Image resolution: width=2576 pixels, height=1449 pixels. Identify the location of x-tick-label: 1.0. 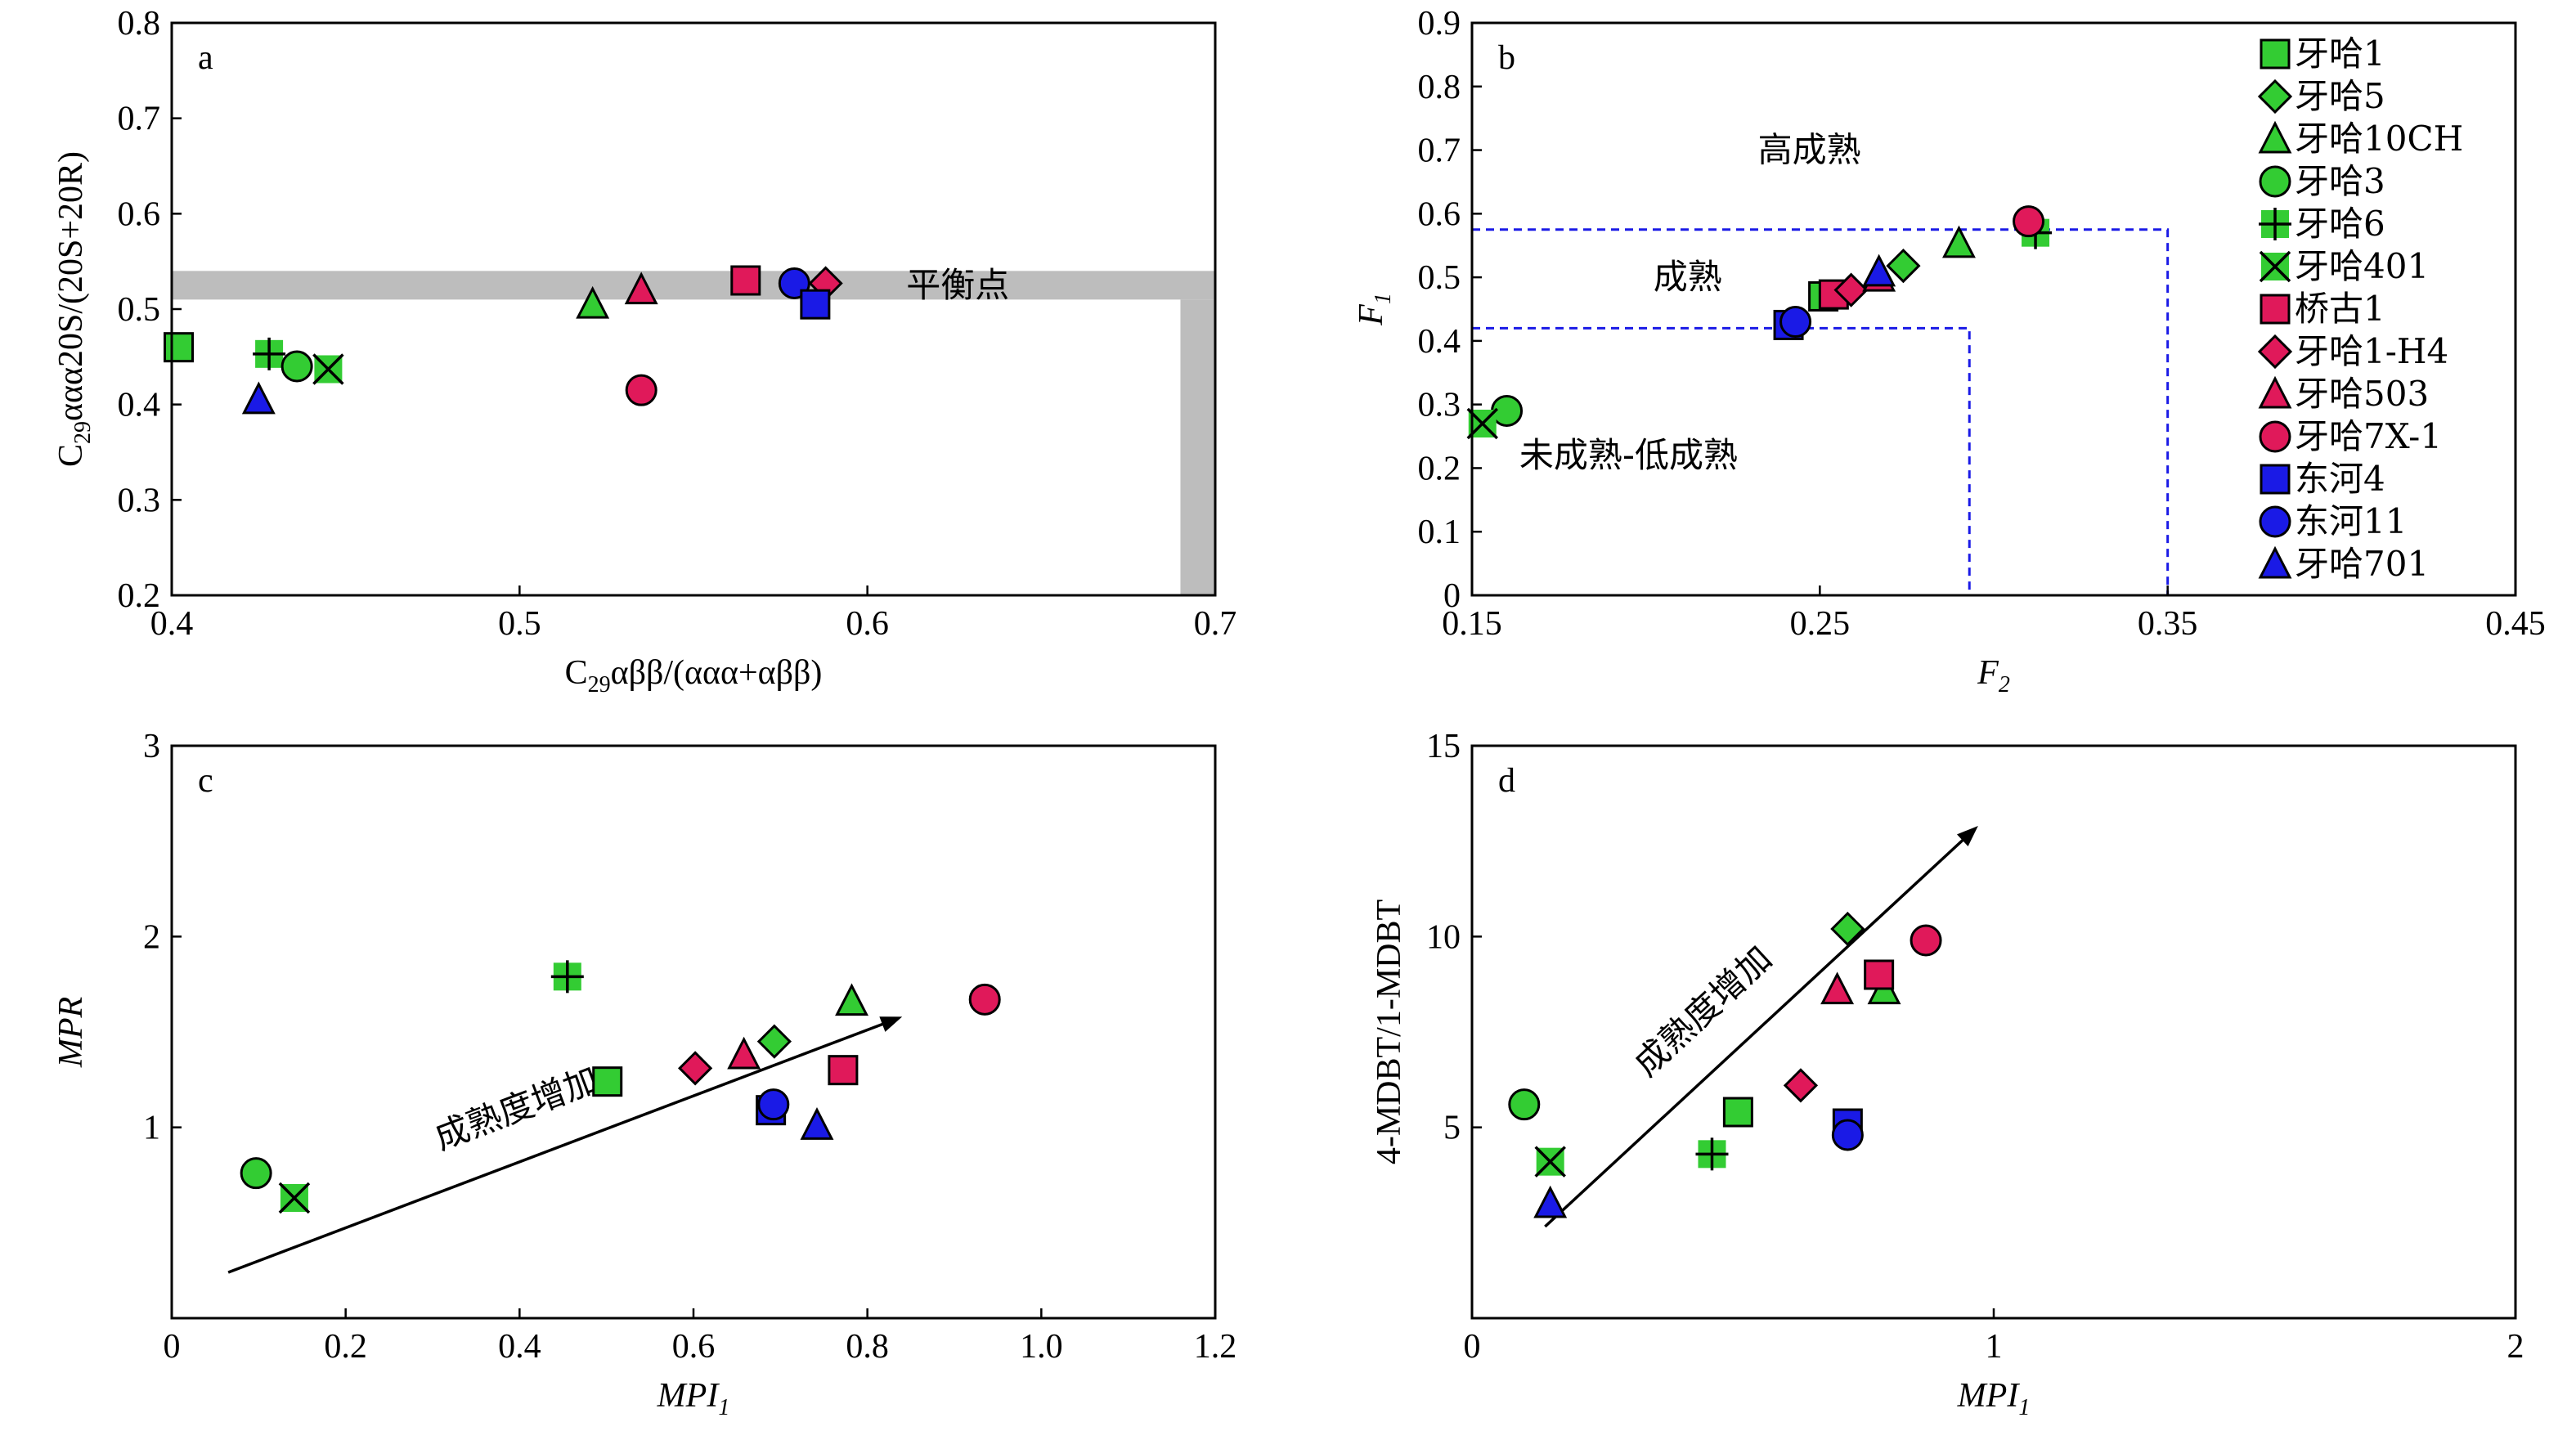
(1042, 1347).